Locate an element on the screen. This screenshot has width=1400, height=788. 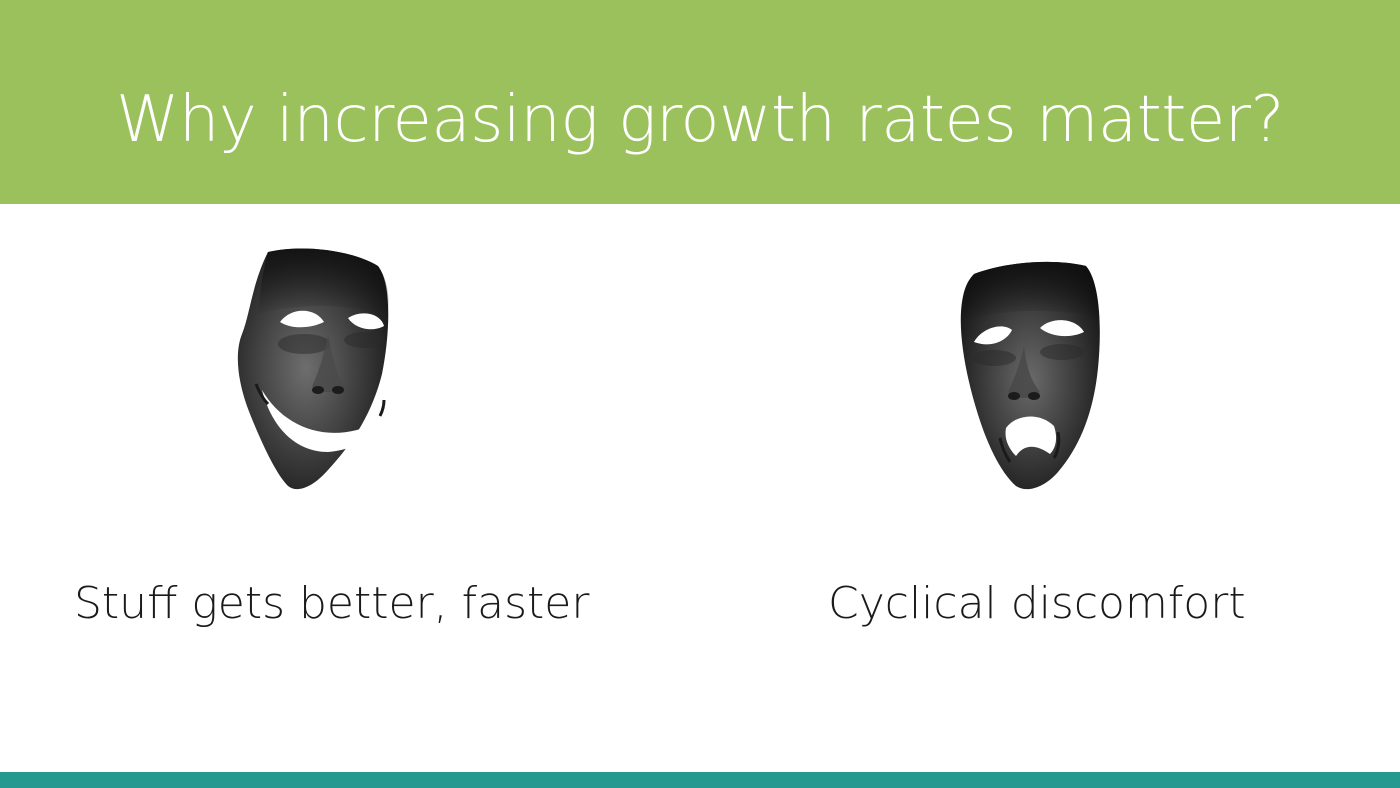
comedy-mask-icon is located at coordinates (312, 369).